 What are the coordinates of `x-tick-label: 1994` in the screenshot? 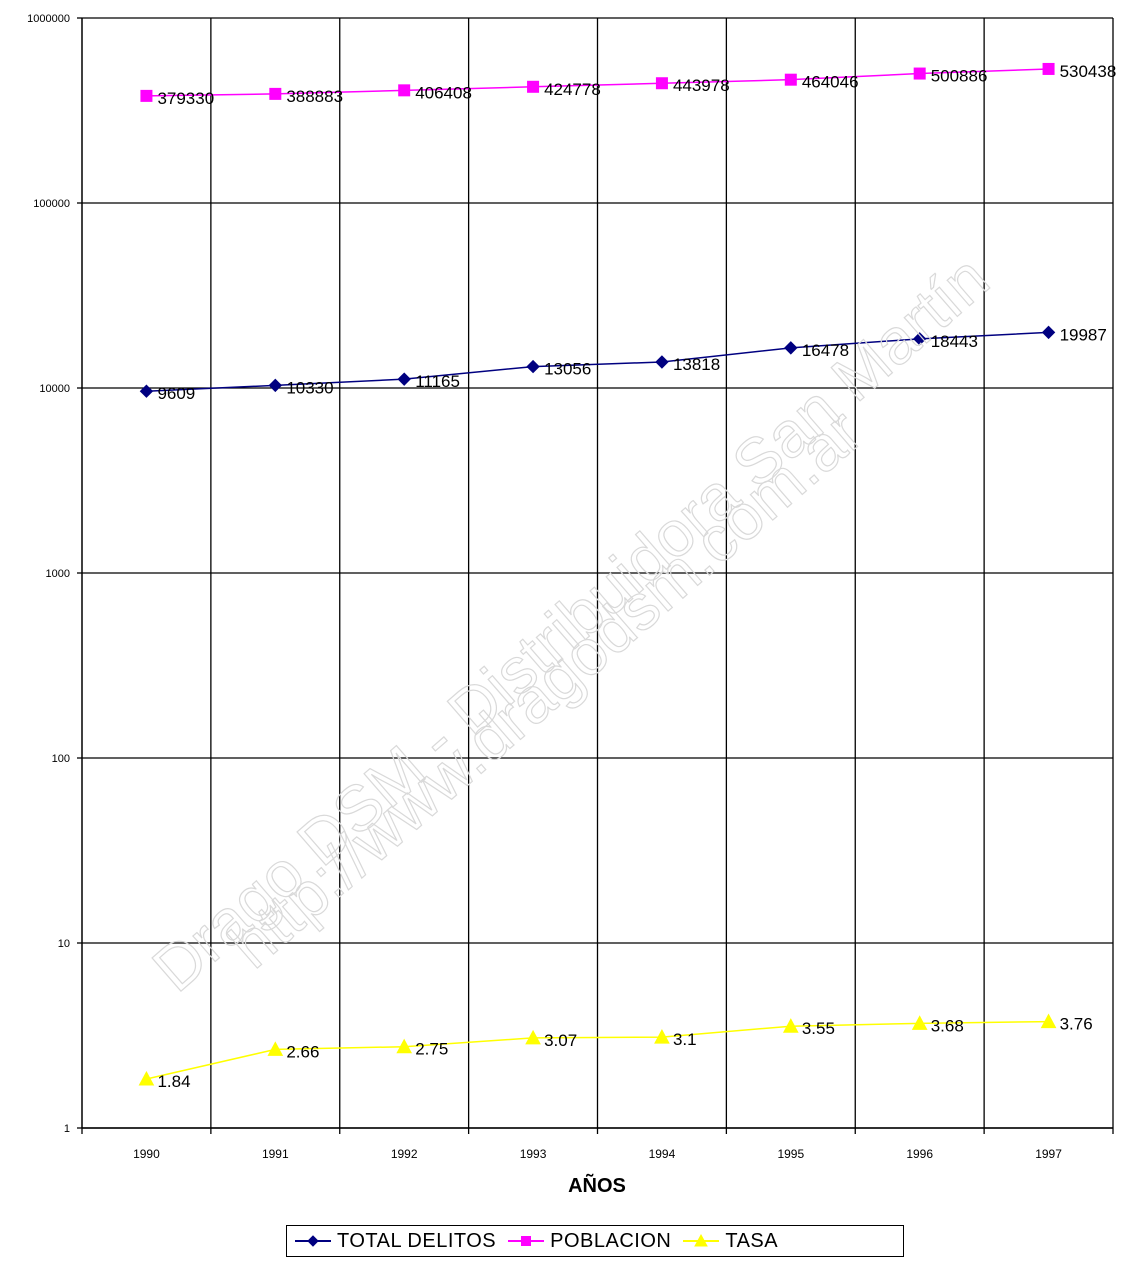 It's located at (662, 1154).